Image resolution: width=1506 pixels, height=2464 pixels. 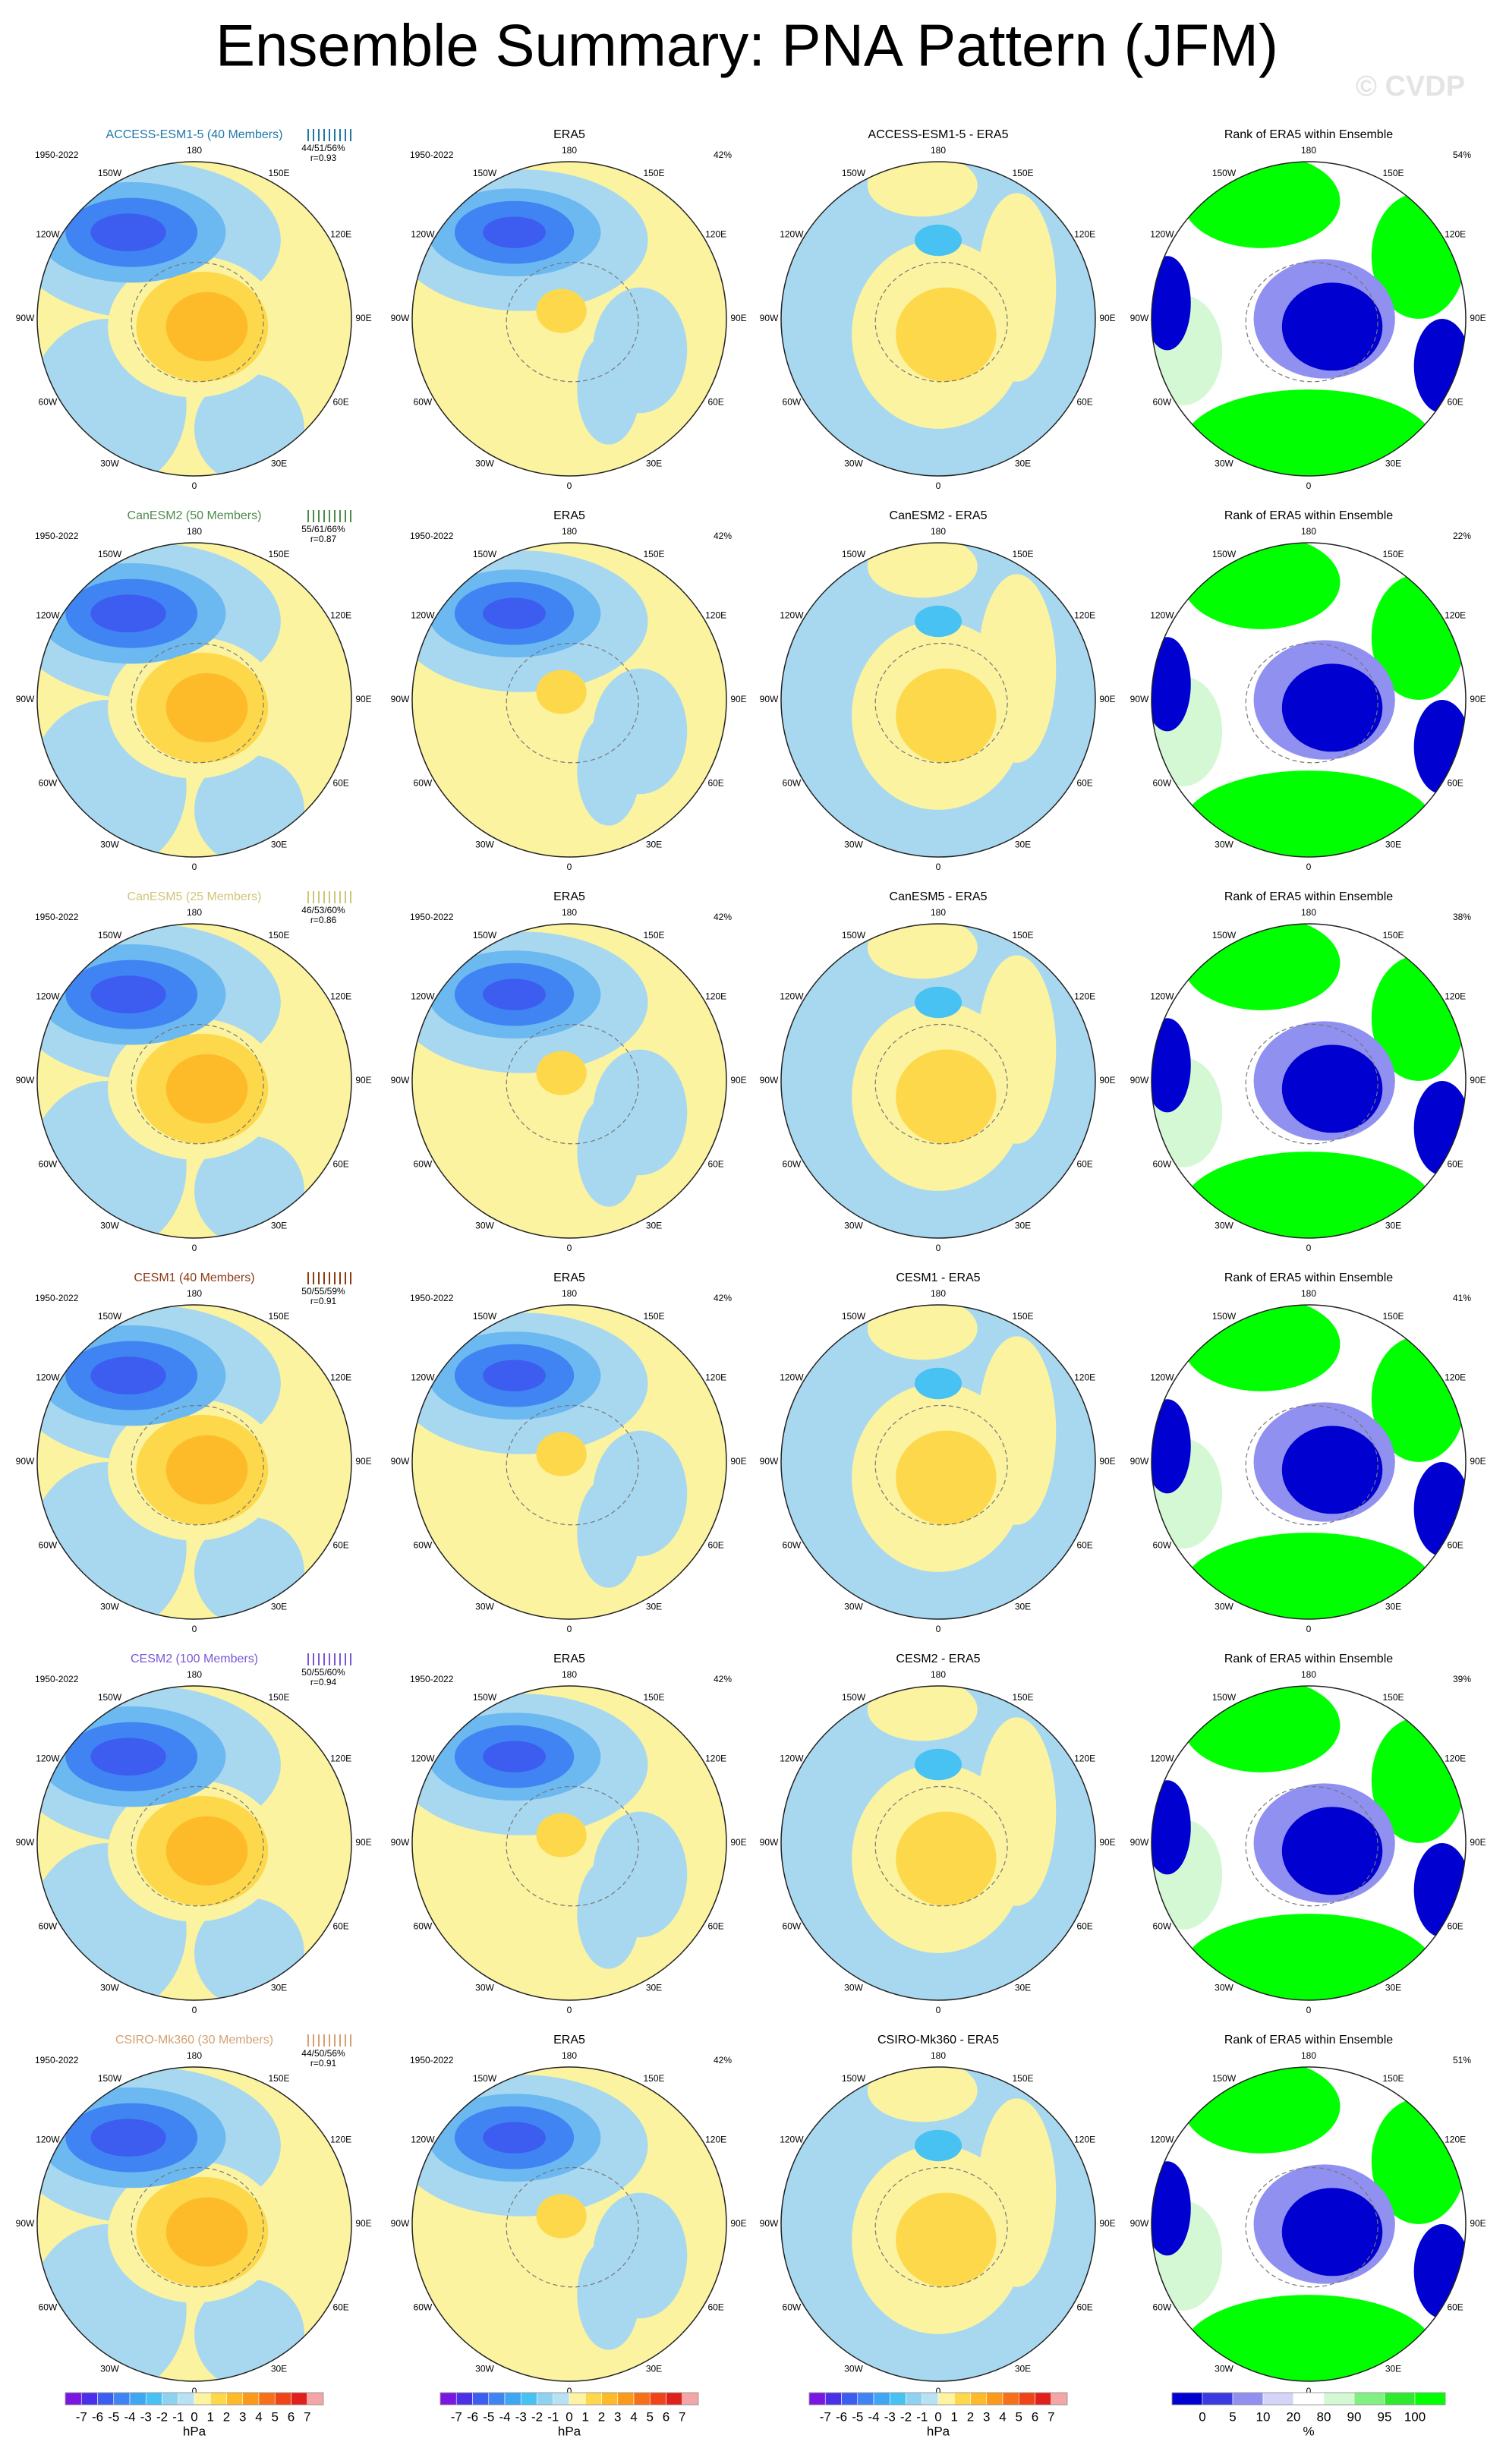 What do you see at coordinates (569, 1659) in the screenshot?
I see `obs-title: ERA5` at bounding box center [569, 1659].